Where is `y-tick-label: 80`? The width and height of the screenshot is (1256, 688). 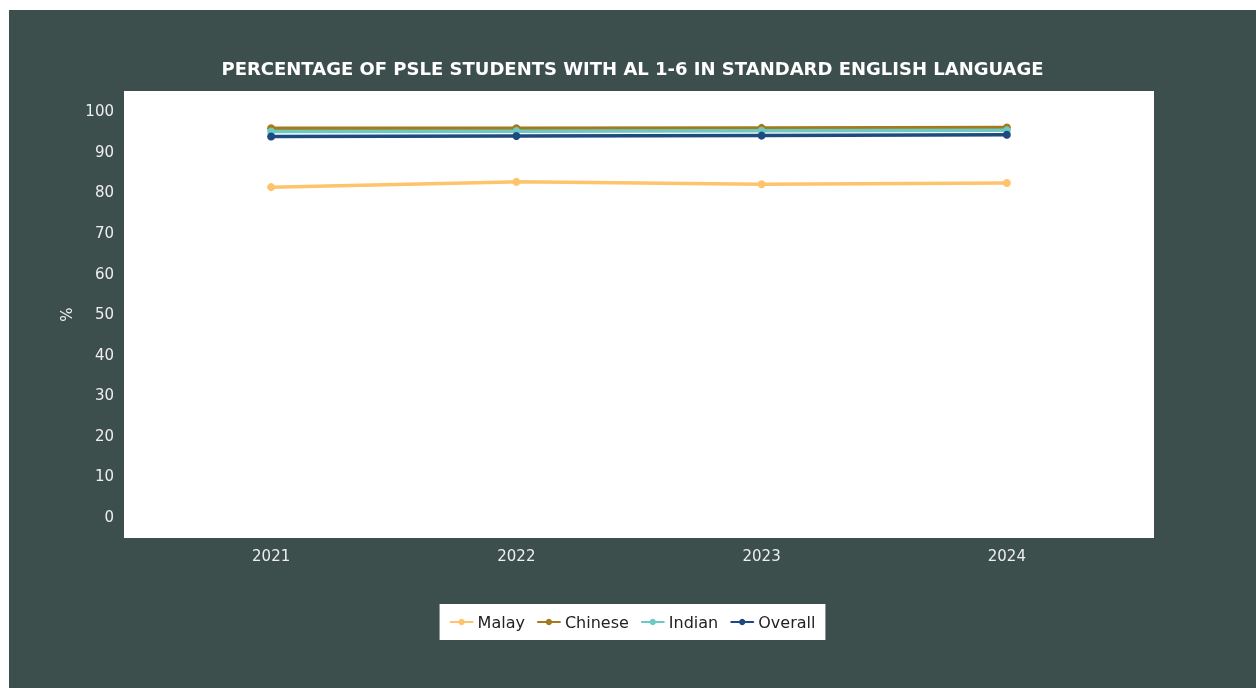 y-tick-label: 80 is located at coordinates (104, 192).